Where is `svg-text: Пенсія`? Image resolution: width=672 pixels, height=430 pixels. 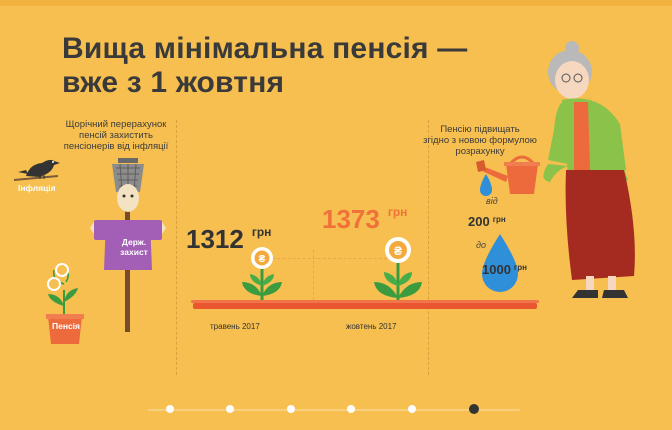
svg-text: Пенсія is located at coordinates (66, 326).